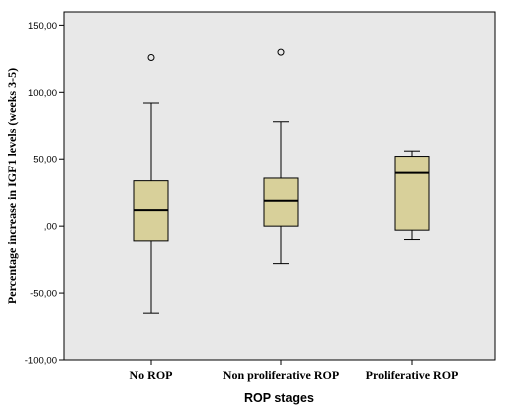  What do you see at coordinates (43, 294) in the screenshot?
I see `y-tick-label: -50,00` at bounding box center [43, 294].